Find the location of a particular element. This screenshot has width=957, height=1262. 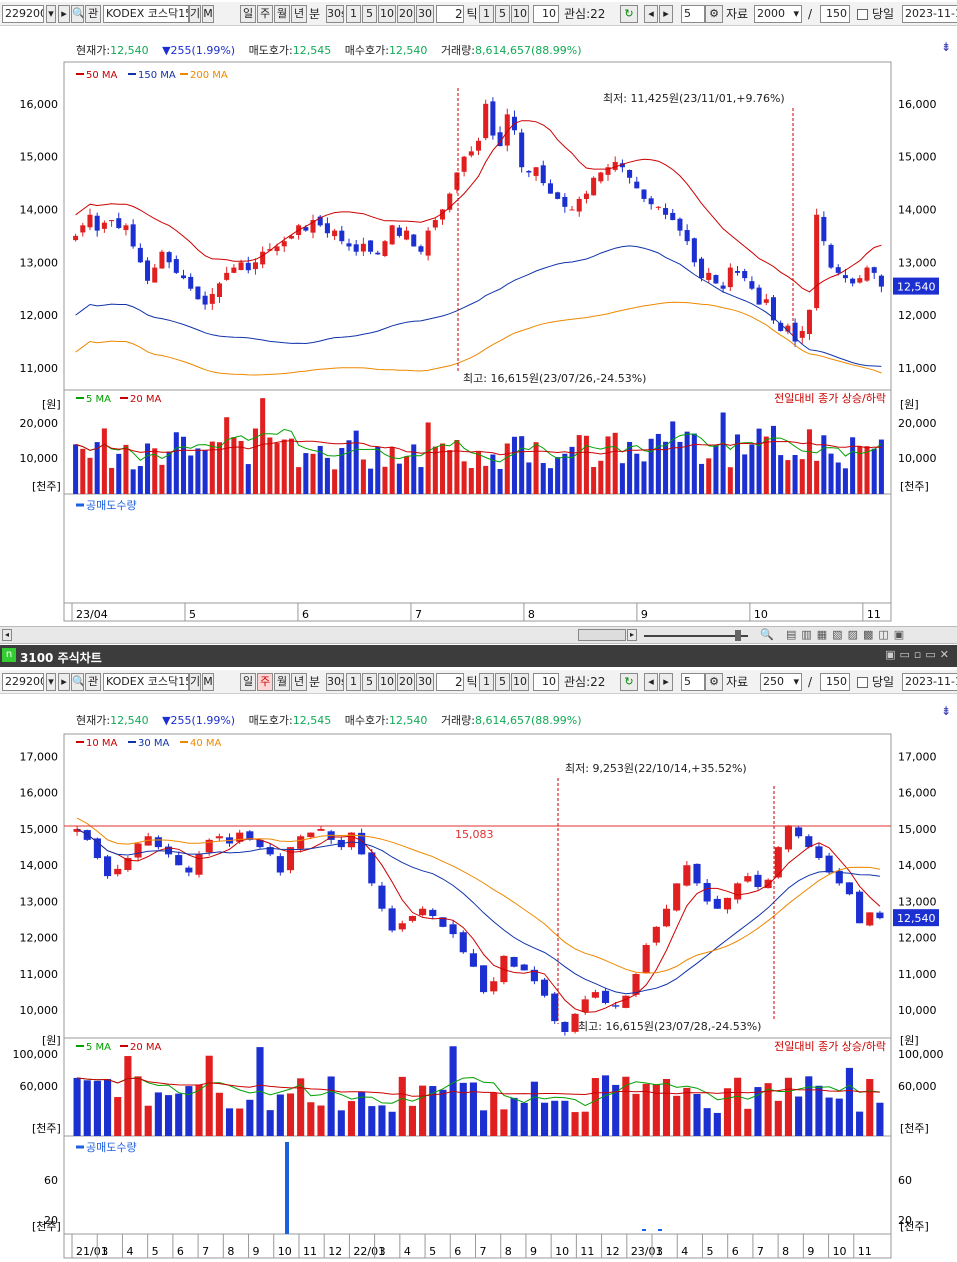

refresh-icon-2: ↻ is located at coordinates (629, 682).